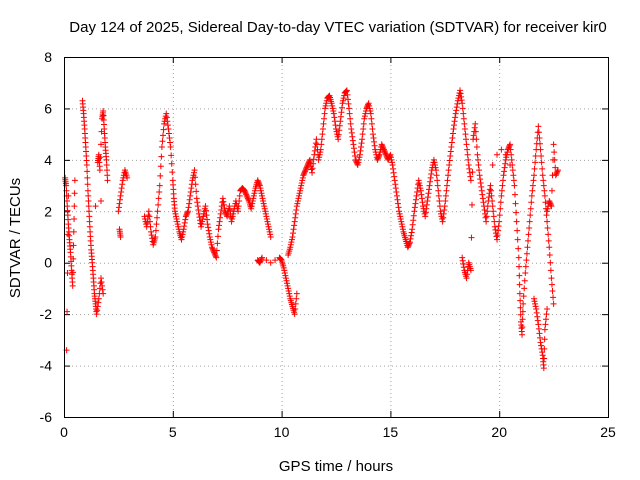 The height and width of the screenshot is (480, 640). Describe the element at coordinates (46, 314) in the screenshot. I see `y-tick-label: -2` at that location.